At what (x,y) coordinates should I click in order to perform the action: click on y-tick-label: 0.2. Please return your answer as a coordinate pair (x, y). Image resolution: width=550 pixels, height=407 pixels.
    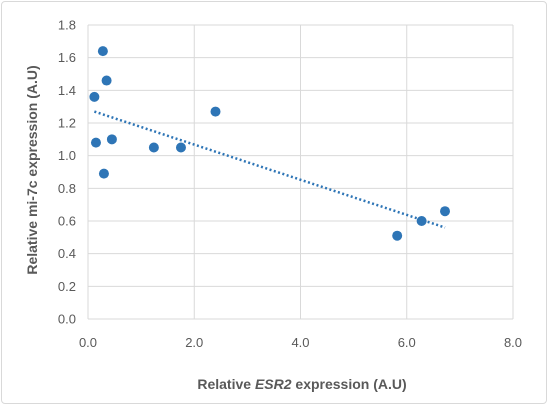
    Looking at the image, I should click on (67, 286).